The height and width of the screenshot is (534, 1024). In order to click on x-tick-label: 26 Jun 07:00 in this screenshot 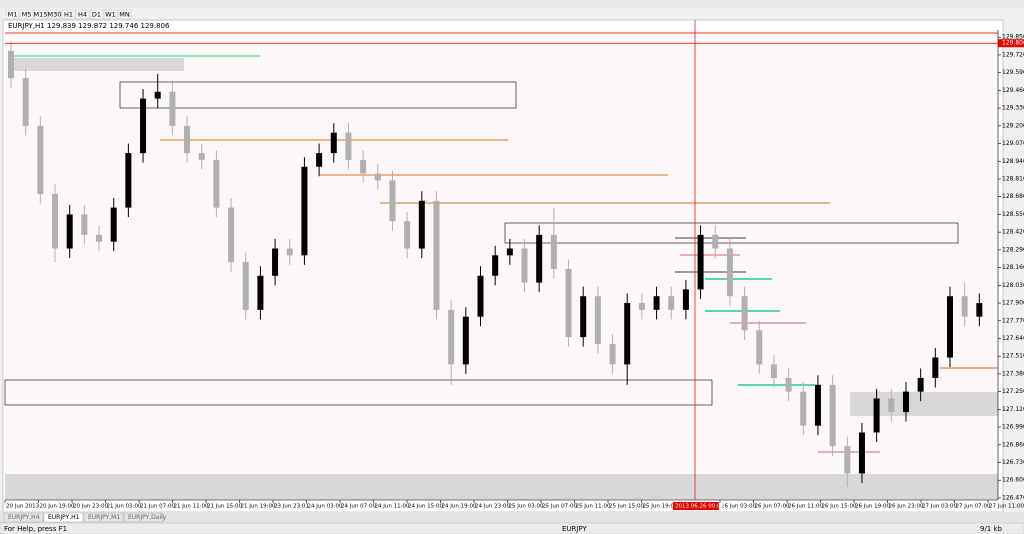, I will do `click(772, 507)`.